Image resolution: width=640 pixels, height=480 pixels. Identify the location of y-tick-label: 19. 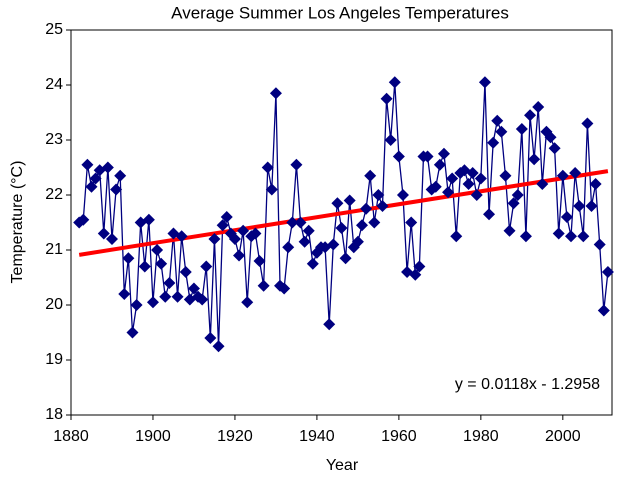
(54, 359).